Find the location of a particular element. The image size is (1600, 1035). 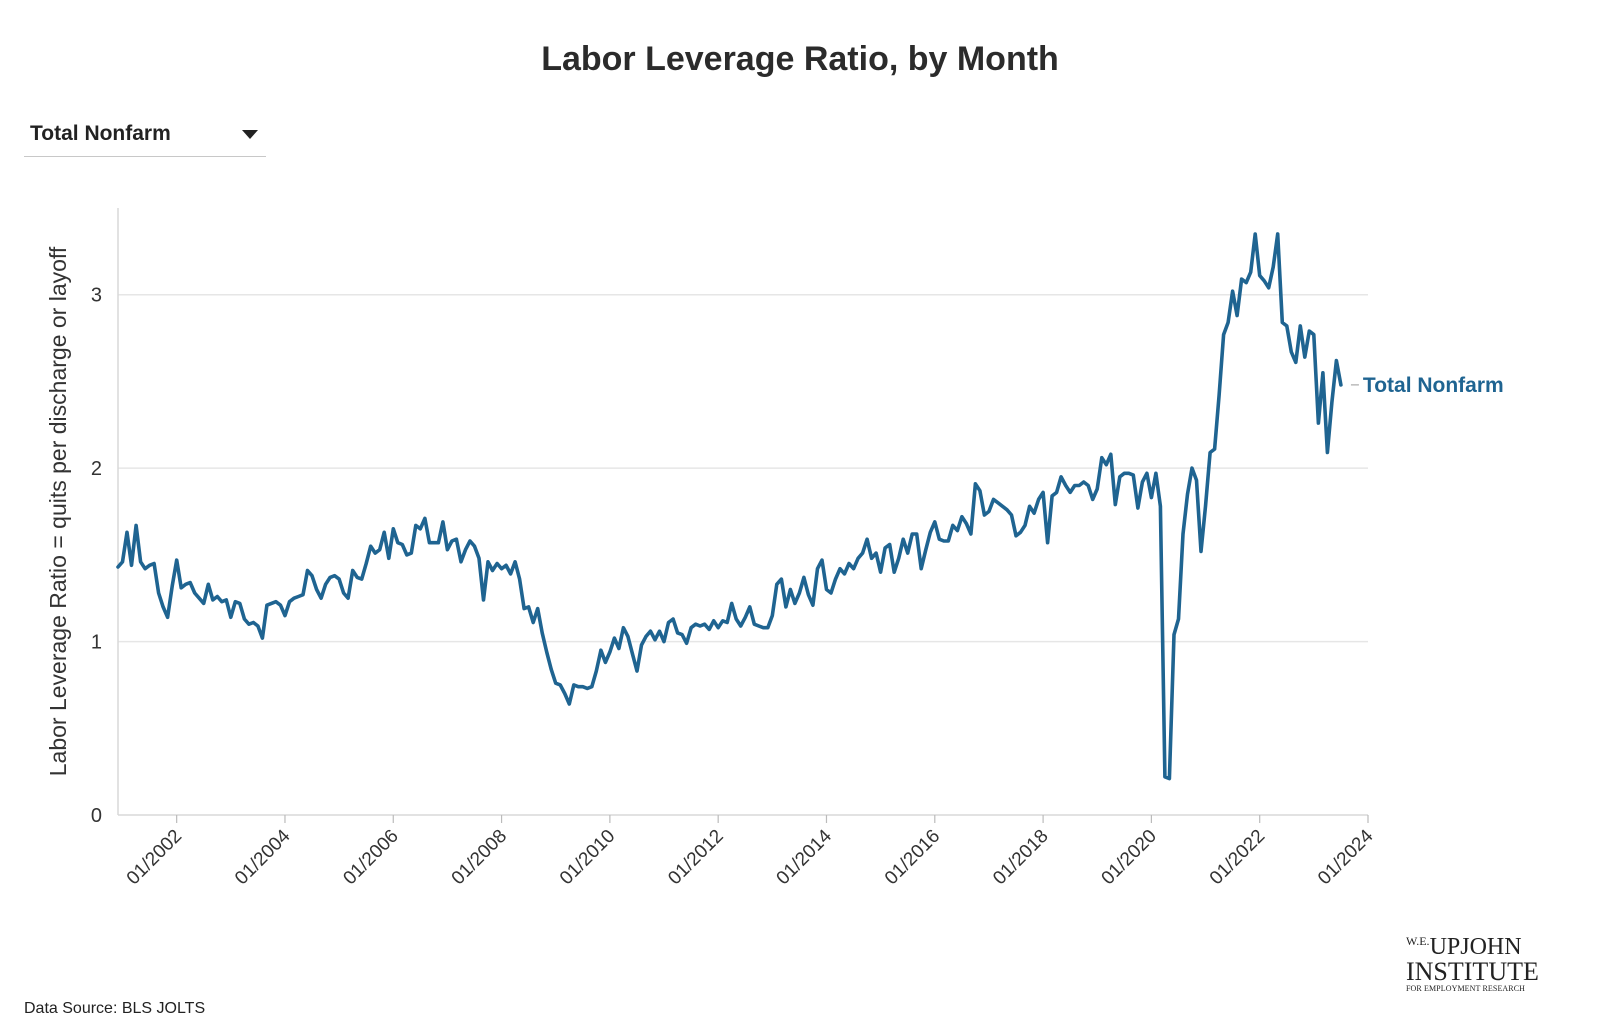

labels: Total Nonfarm is located at coordinates (1427, 385).